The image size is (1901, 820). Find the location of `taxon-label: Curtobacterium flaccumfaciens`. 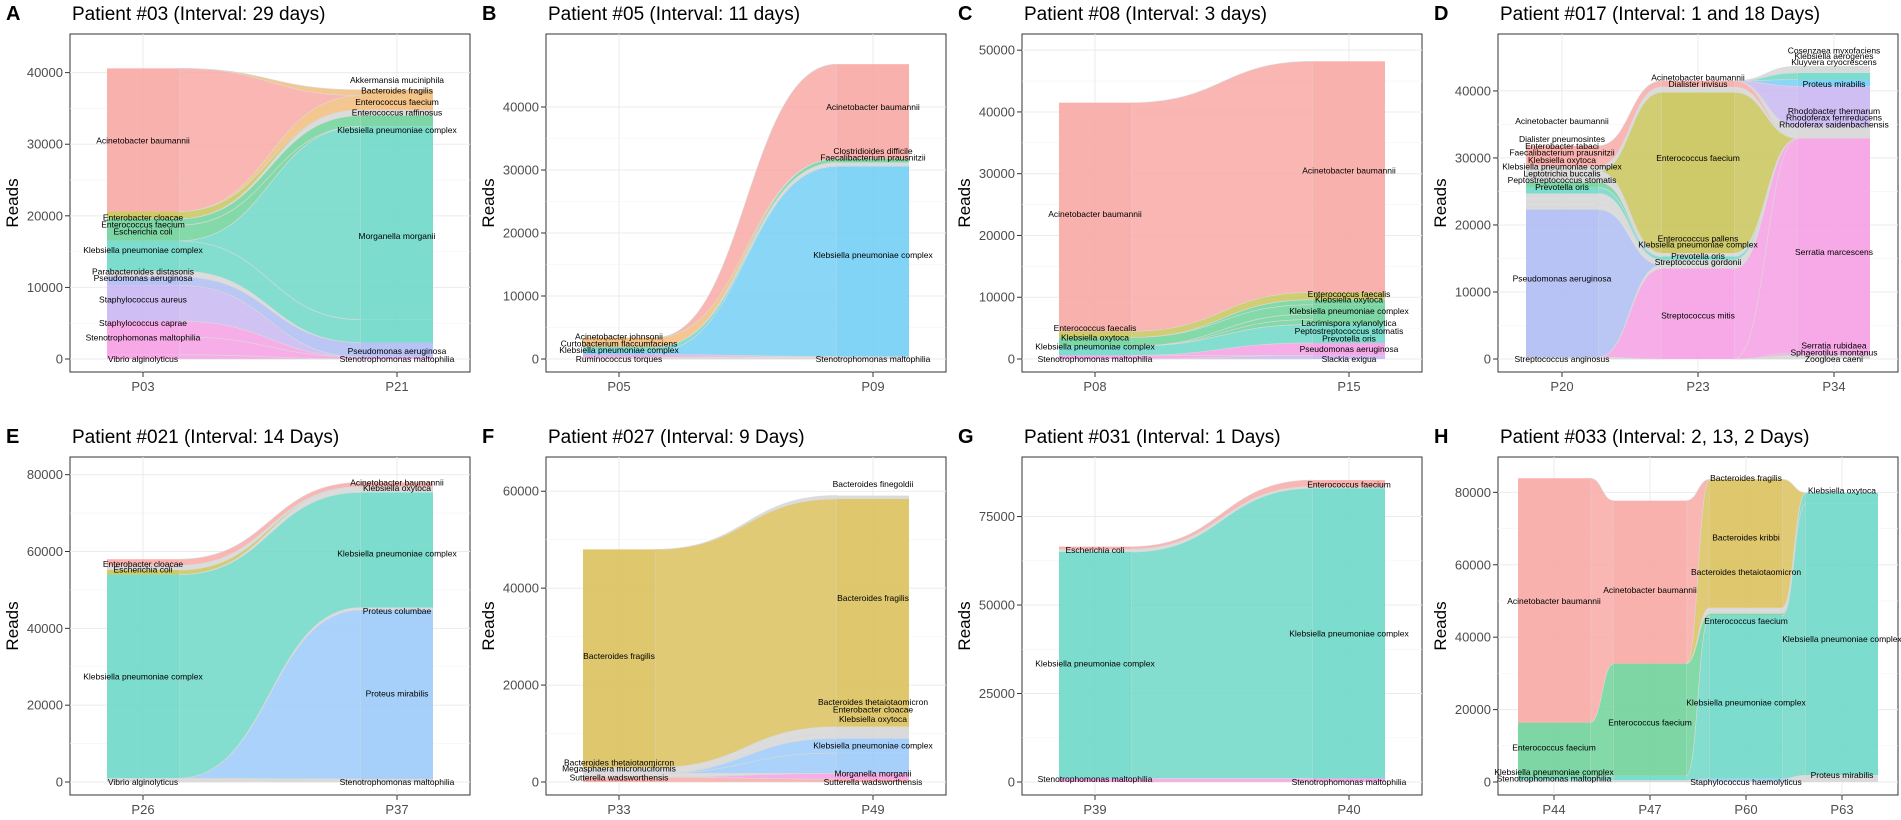

taxon-label: Curtobacterium flaccumfaciens is located at coordinates (619, 343).